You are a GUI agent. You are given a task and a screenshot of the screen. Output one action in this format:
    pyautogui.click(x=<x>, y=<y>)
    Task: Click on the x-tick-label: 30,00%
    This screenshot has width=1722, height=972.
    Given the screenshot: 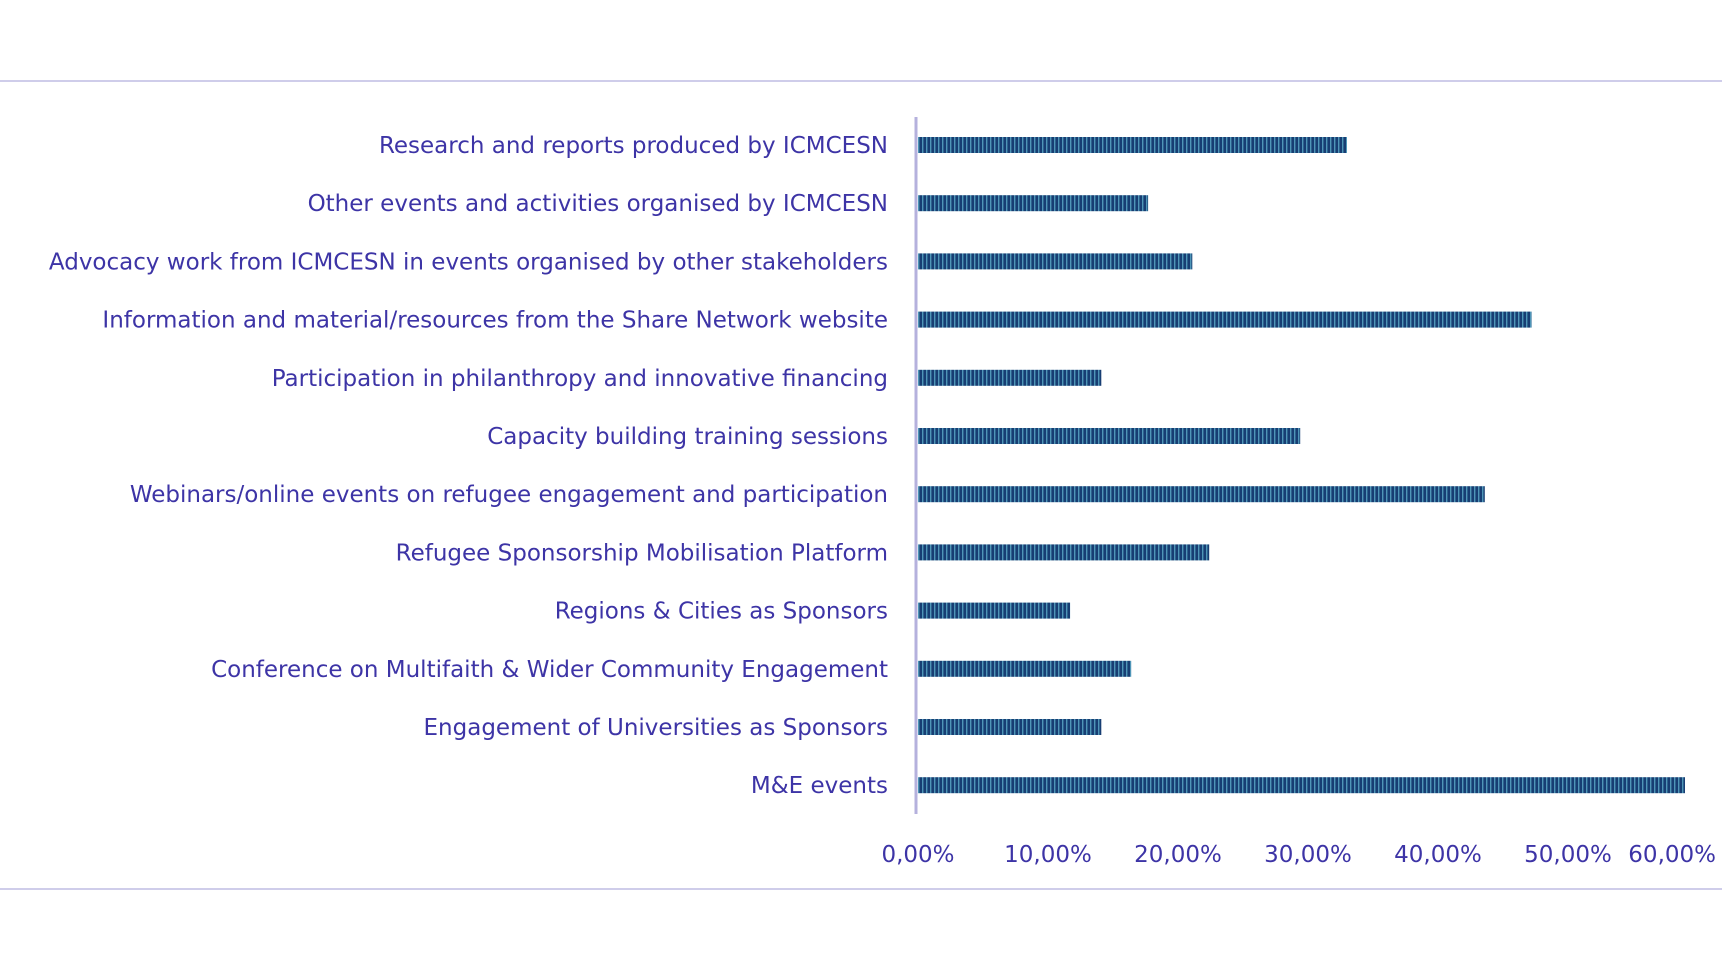 What is the action you would take?
    pyautogui.click(x=1308, y=855)
    